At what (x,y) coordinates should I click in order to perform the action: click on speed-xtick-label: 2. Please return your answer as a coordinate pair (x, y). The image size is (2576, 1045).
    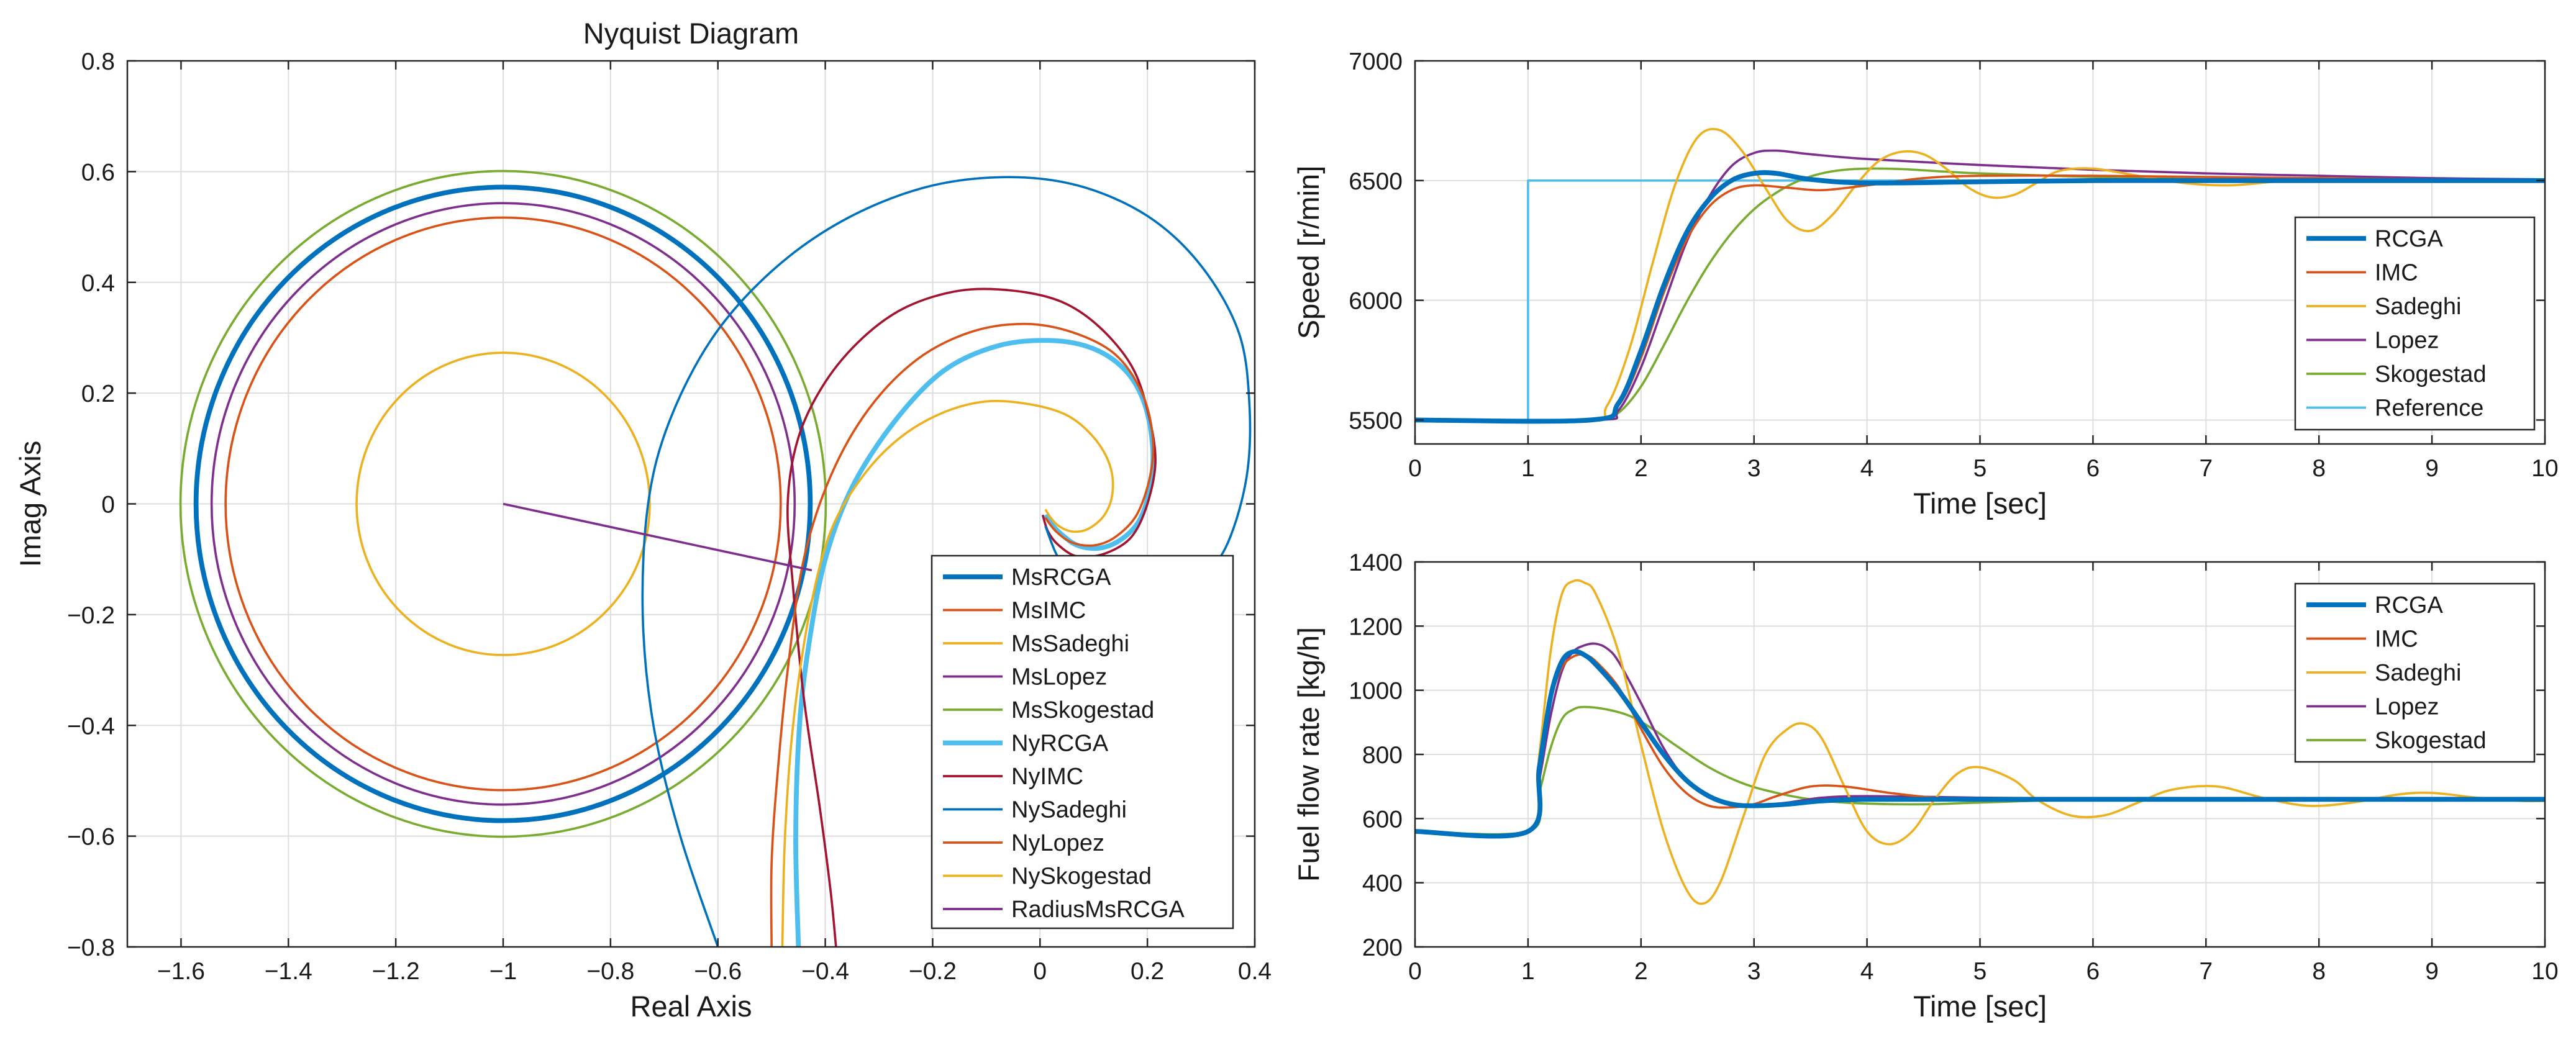
    Looking at the image, I should click on (1641, 468).